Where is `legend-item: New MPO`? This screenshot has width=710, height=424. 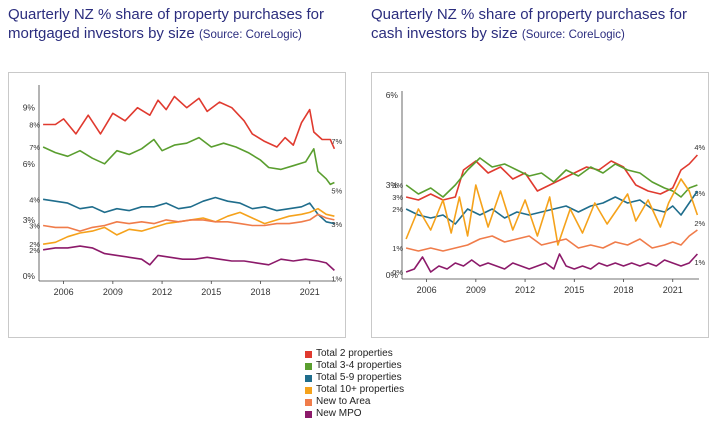 legend-item: New MPO is located at coordinates (375, 414).